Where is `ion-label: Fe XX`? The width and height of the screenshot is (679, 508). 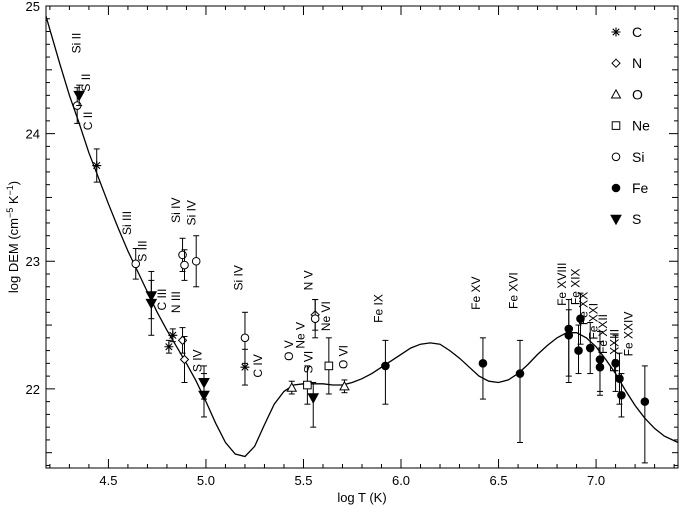
ion-label: Fe XX is located at coordinates (584, 308).